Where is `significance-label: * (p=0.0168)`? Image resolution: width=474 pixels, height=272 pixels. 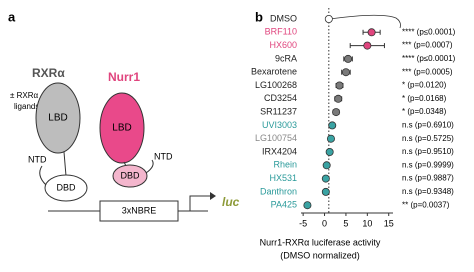 significance-label: * (p=0.0168) is located at coordinates (424, 98).